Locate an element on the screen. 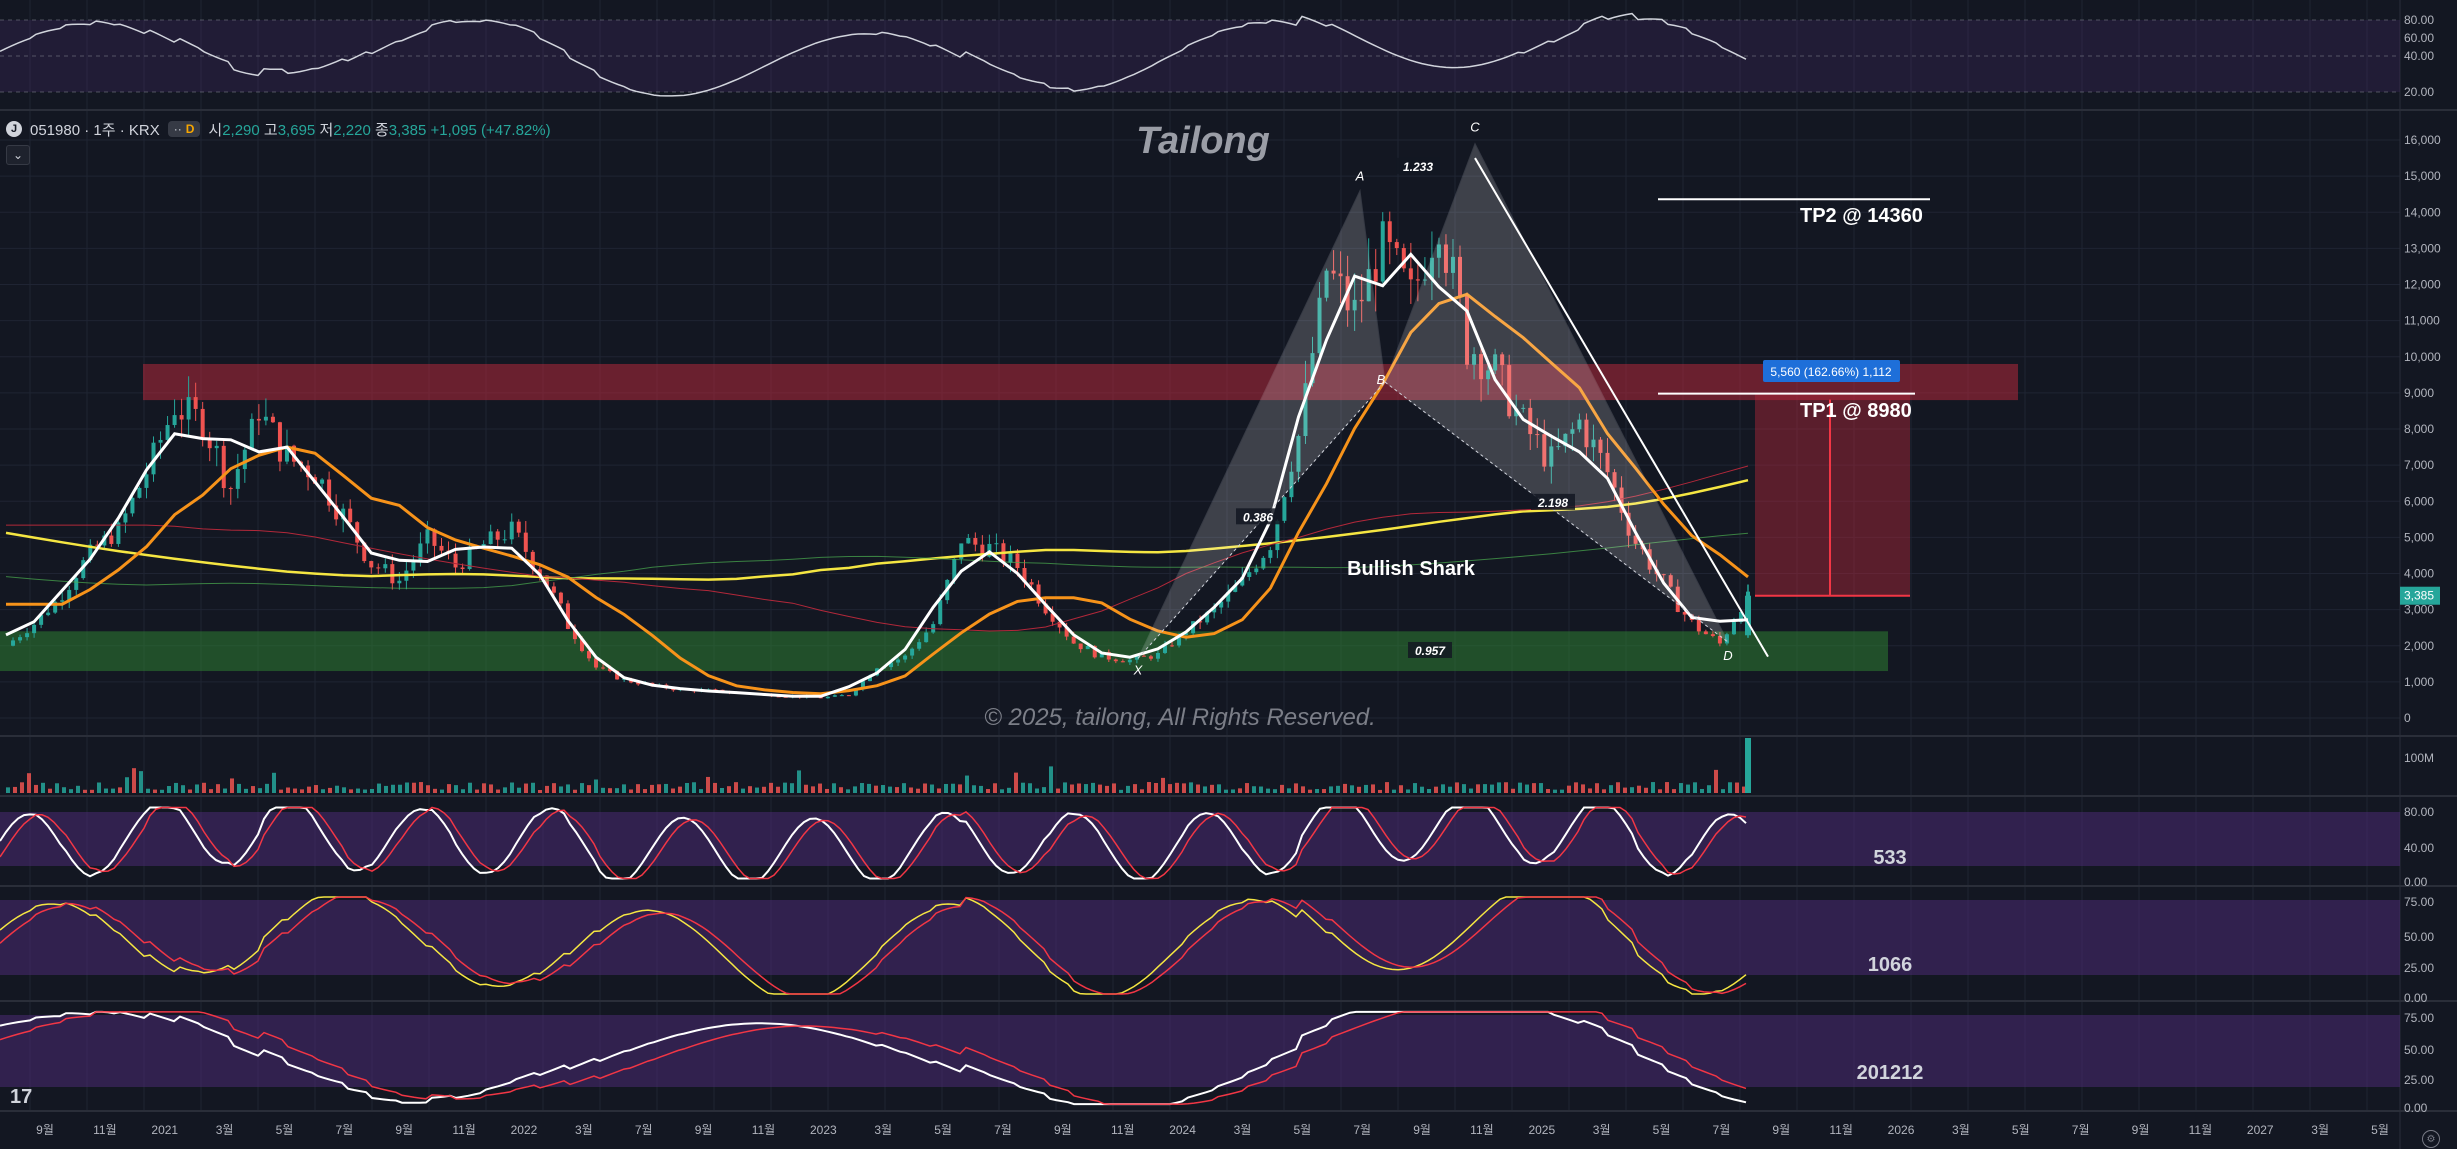  stoch2-d-line is located at coordinates (873, 945).